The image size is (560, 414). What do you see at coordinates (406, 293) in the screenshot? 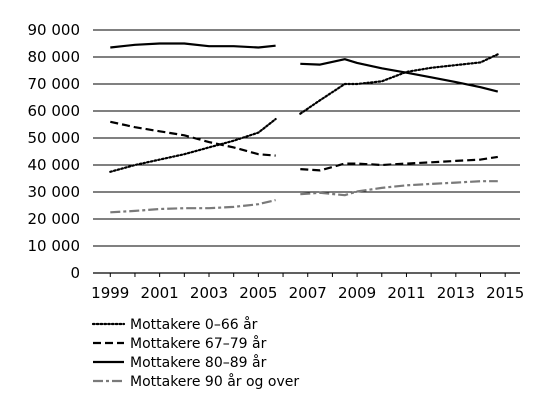
I see `x-tick-label: 2011` at bounding box center [406, 293].